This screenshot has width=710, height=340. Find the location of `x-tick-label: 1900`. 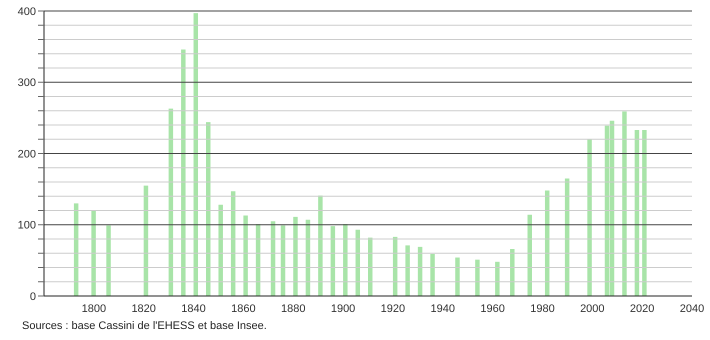

x-tick-label: 1900 is located at coordinates (343, 308).